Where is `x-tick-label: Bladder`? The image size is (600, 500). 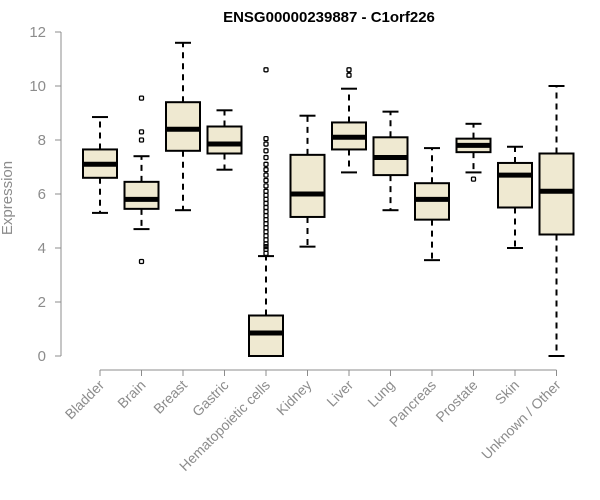
x-tick-label: Bladder is located at coordinates (85, 400).